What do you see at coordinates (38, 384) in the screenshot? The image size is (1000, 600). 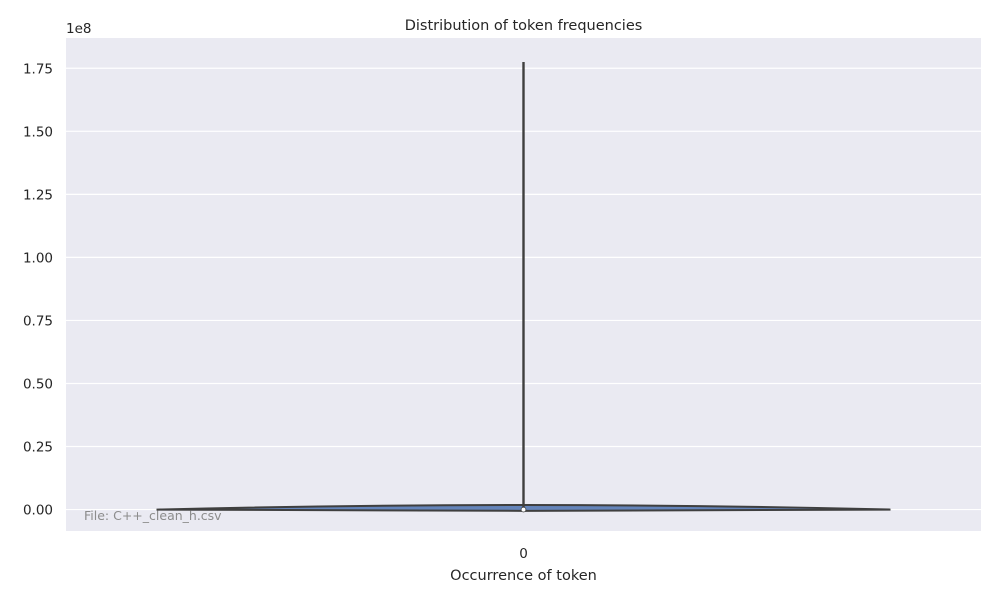 I see `y-tick-label: 0.50` at bounding box center [38, 384].